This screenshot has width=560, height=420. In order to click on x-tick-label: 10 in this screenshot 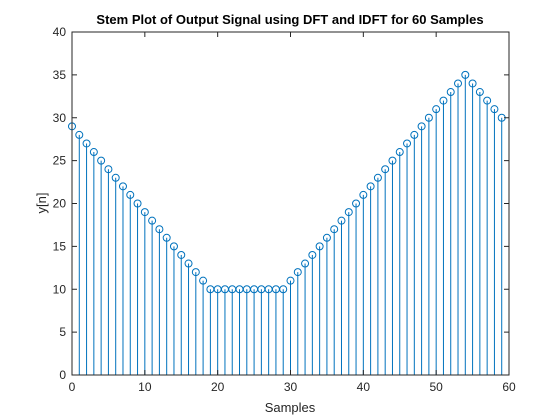, I will do `click(145, 387)`.